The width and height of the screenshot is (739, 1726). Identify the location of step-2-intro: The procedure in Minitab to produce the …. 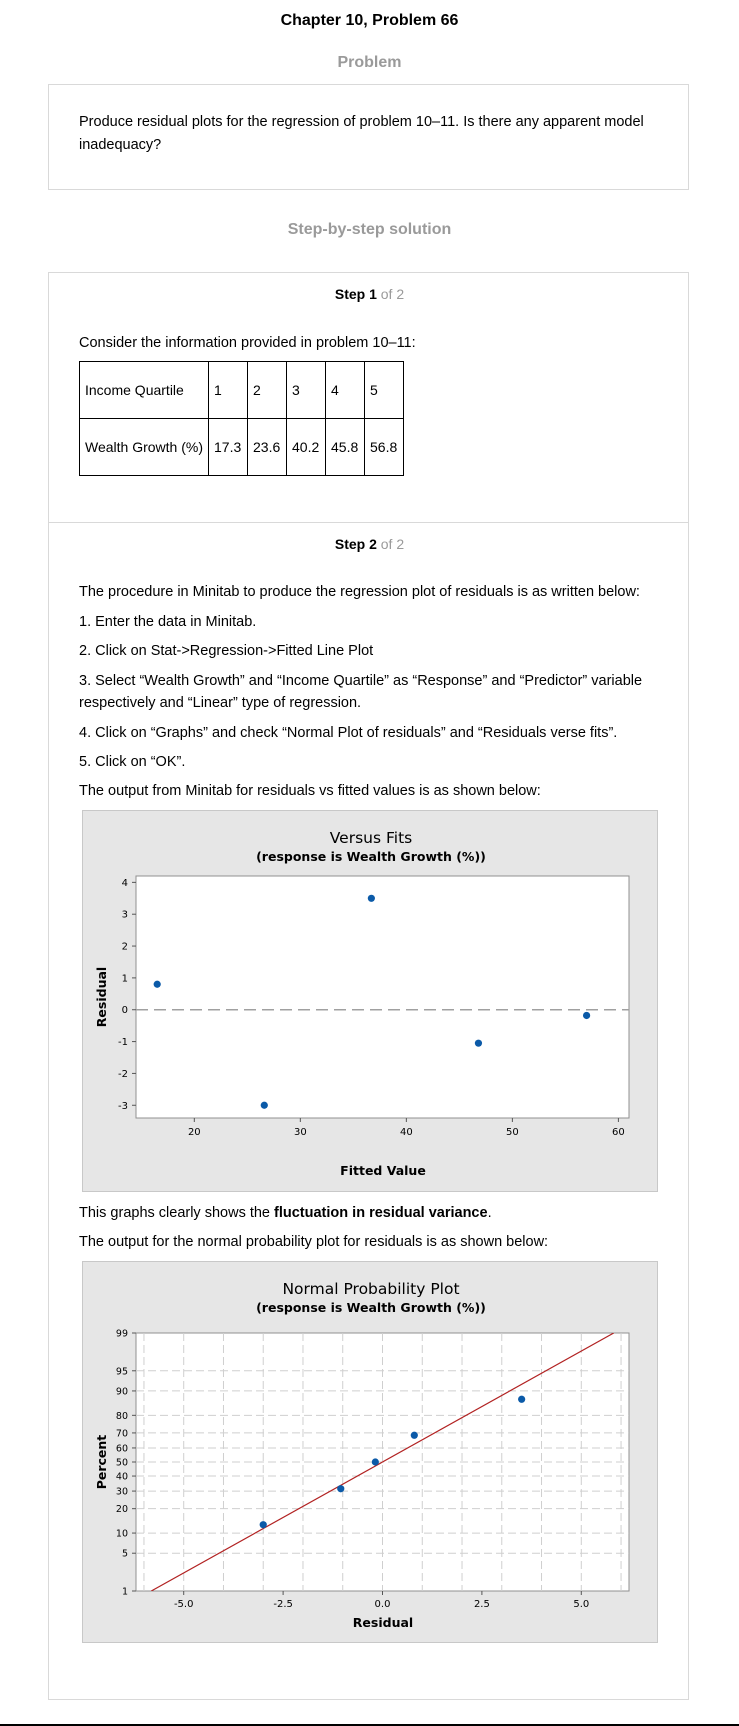
(359, 592).